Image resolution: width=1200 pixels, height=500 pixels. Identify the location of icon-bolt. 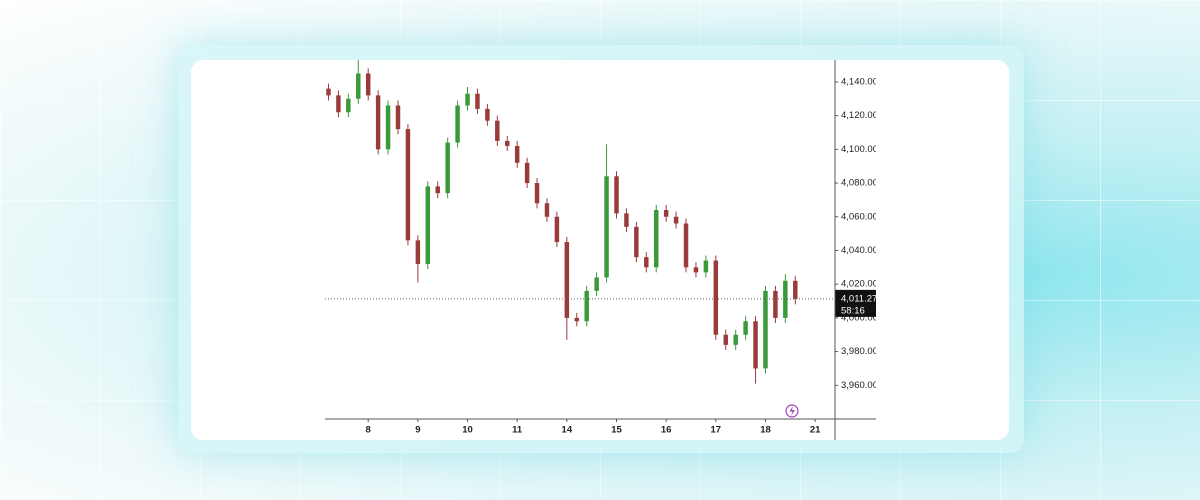
(792, 411).